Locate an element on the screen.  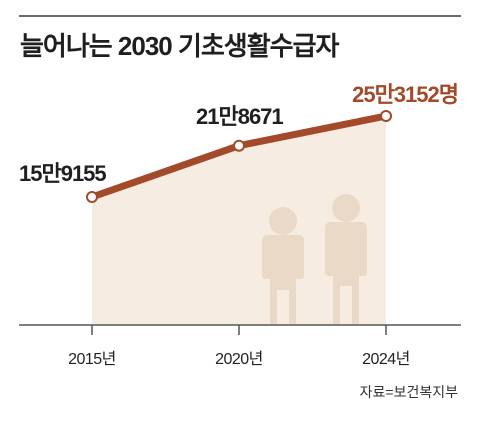
x-tick-label: 2024년 is located at coordinates (386, 359).